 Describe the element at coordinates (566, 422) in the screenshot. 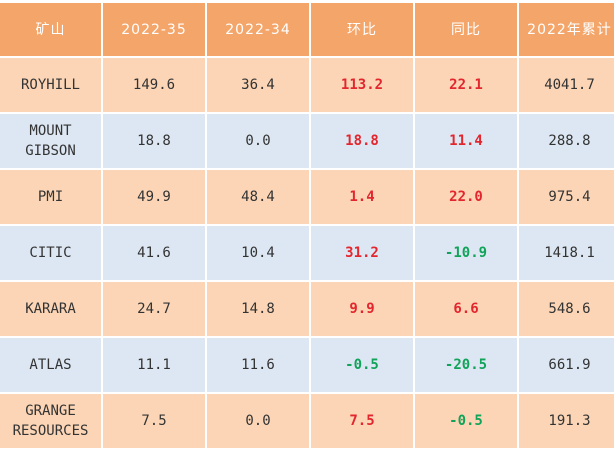

I see `cell-ytd: 191.3` at that location.